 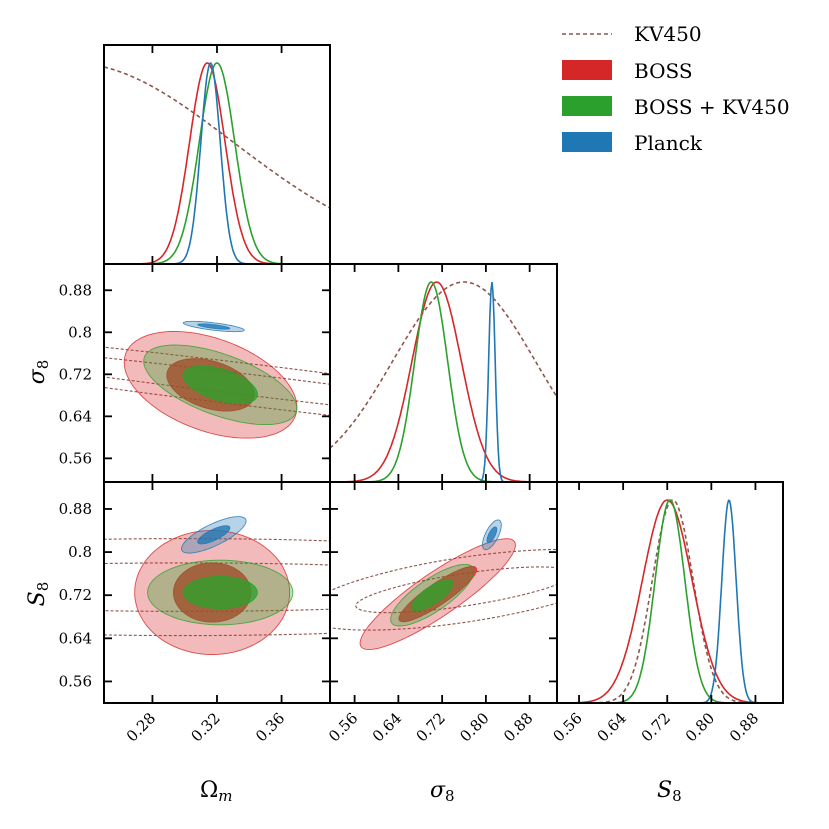 What do you see at coordinates (456, 590) in the screenshot?
I see `contour-kv450-inner` at bounding box center [456, 590].